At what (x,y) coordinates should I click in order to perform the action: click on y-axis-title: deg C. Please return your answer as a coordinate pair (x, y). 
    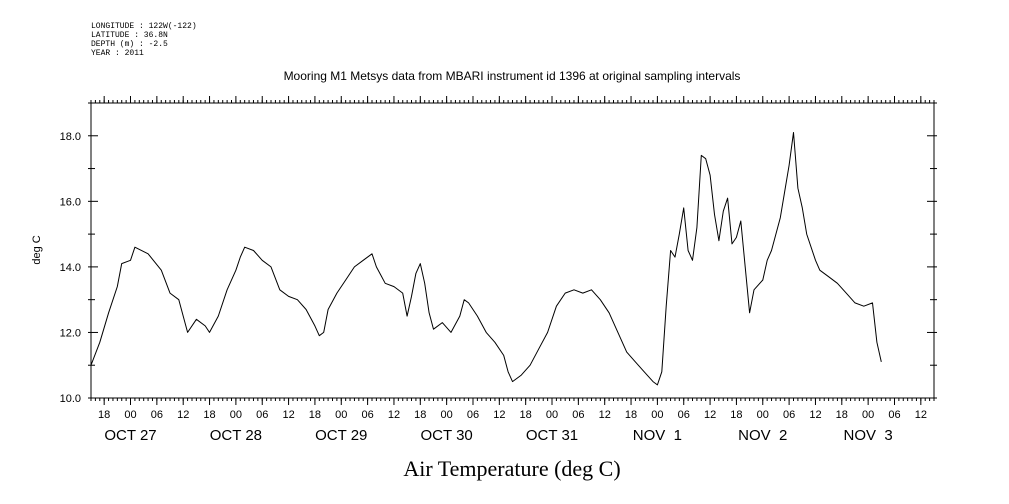
    Looking at the image, I should click on (37, 249).